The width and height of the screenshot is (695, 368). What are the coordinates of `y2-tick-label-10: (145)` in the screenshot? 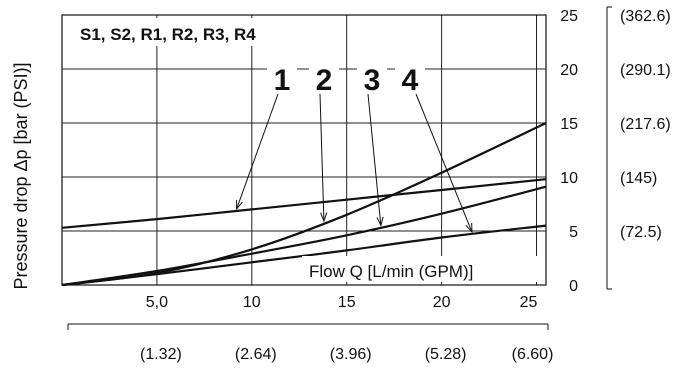 It's located at (638, 178).